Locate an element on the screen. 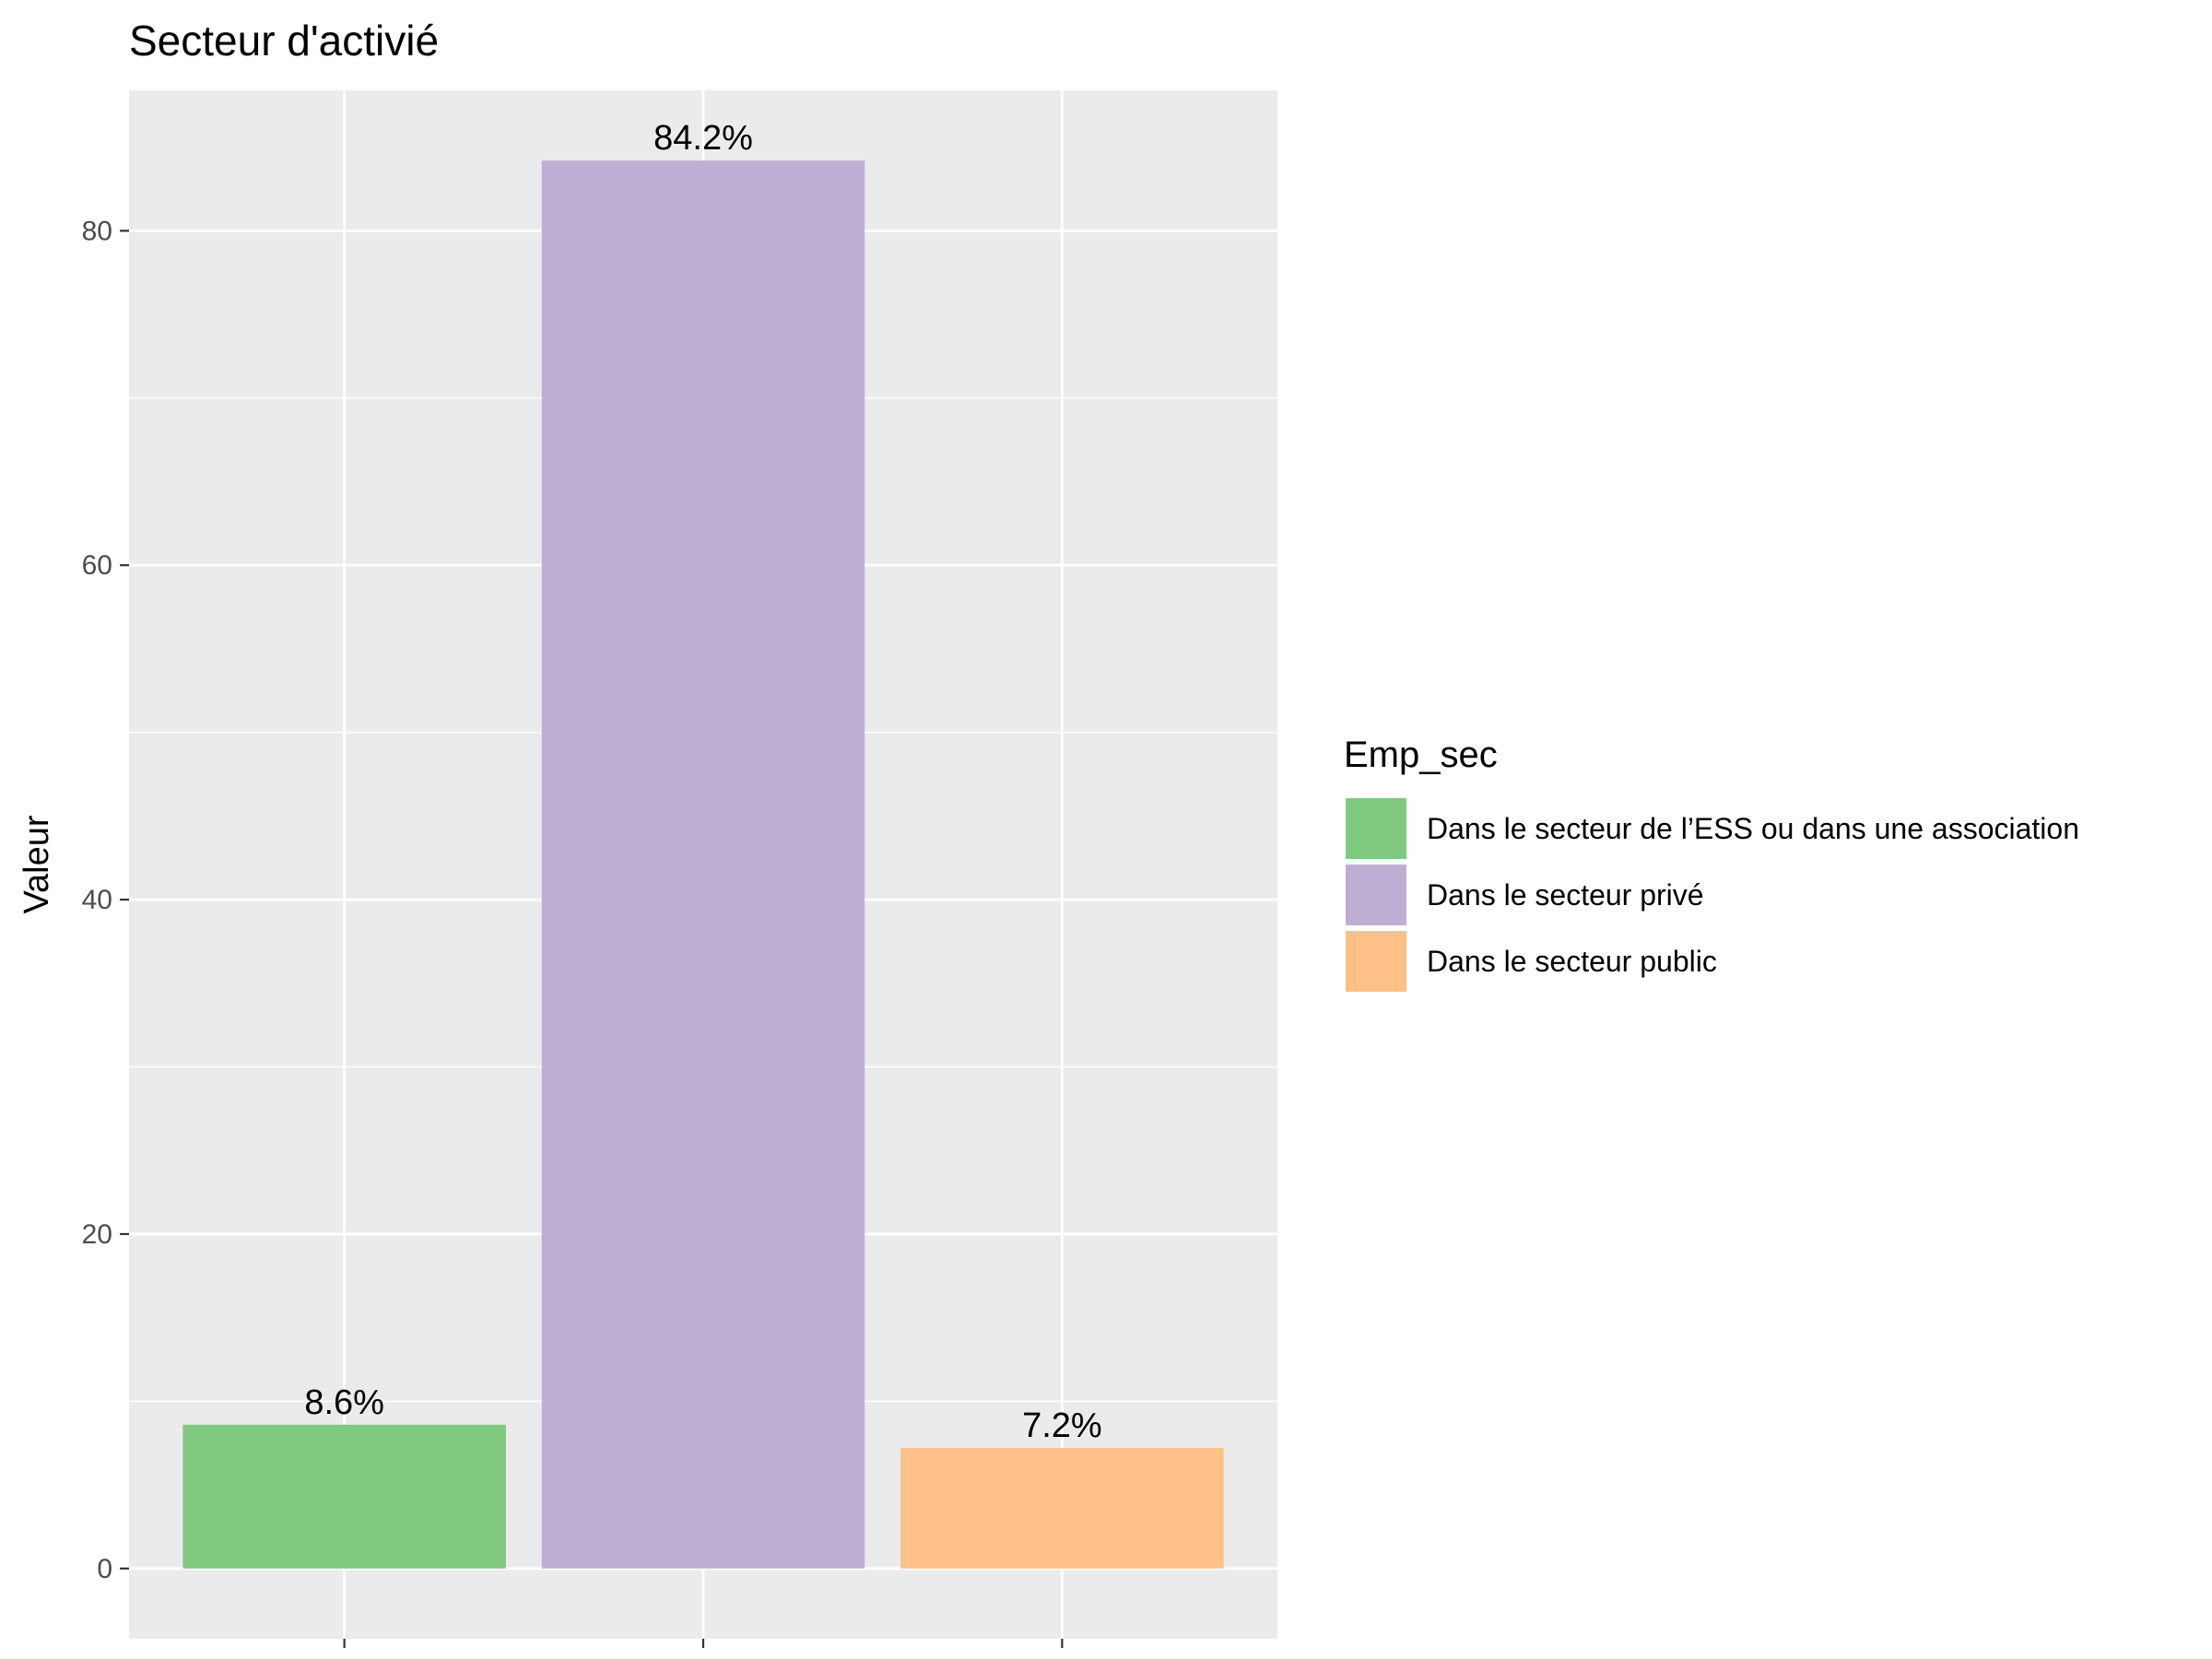 This screenshot has width=2212, height=1659. y-tick-label: 80 is located at coordinates (97, 231).